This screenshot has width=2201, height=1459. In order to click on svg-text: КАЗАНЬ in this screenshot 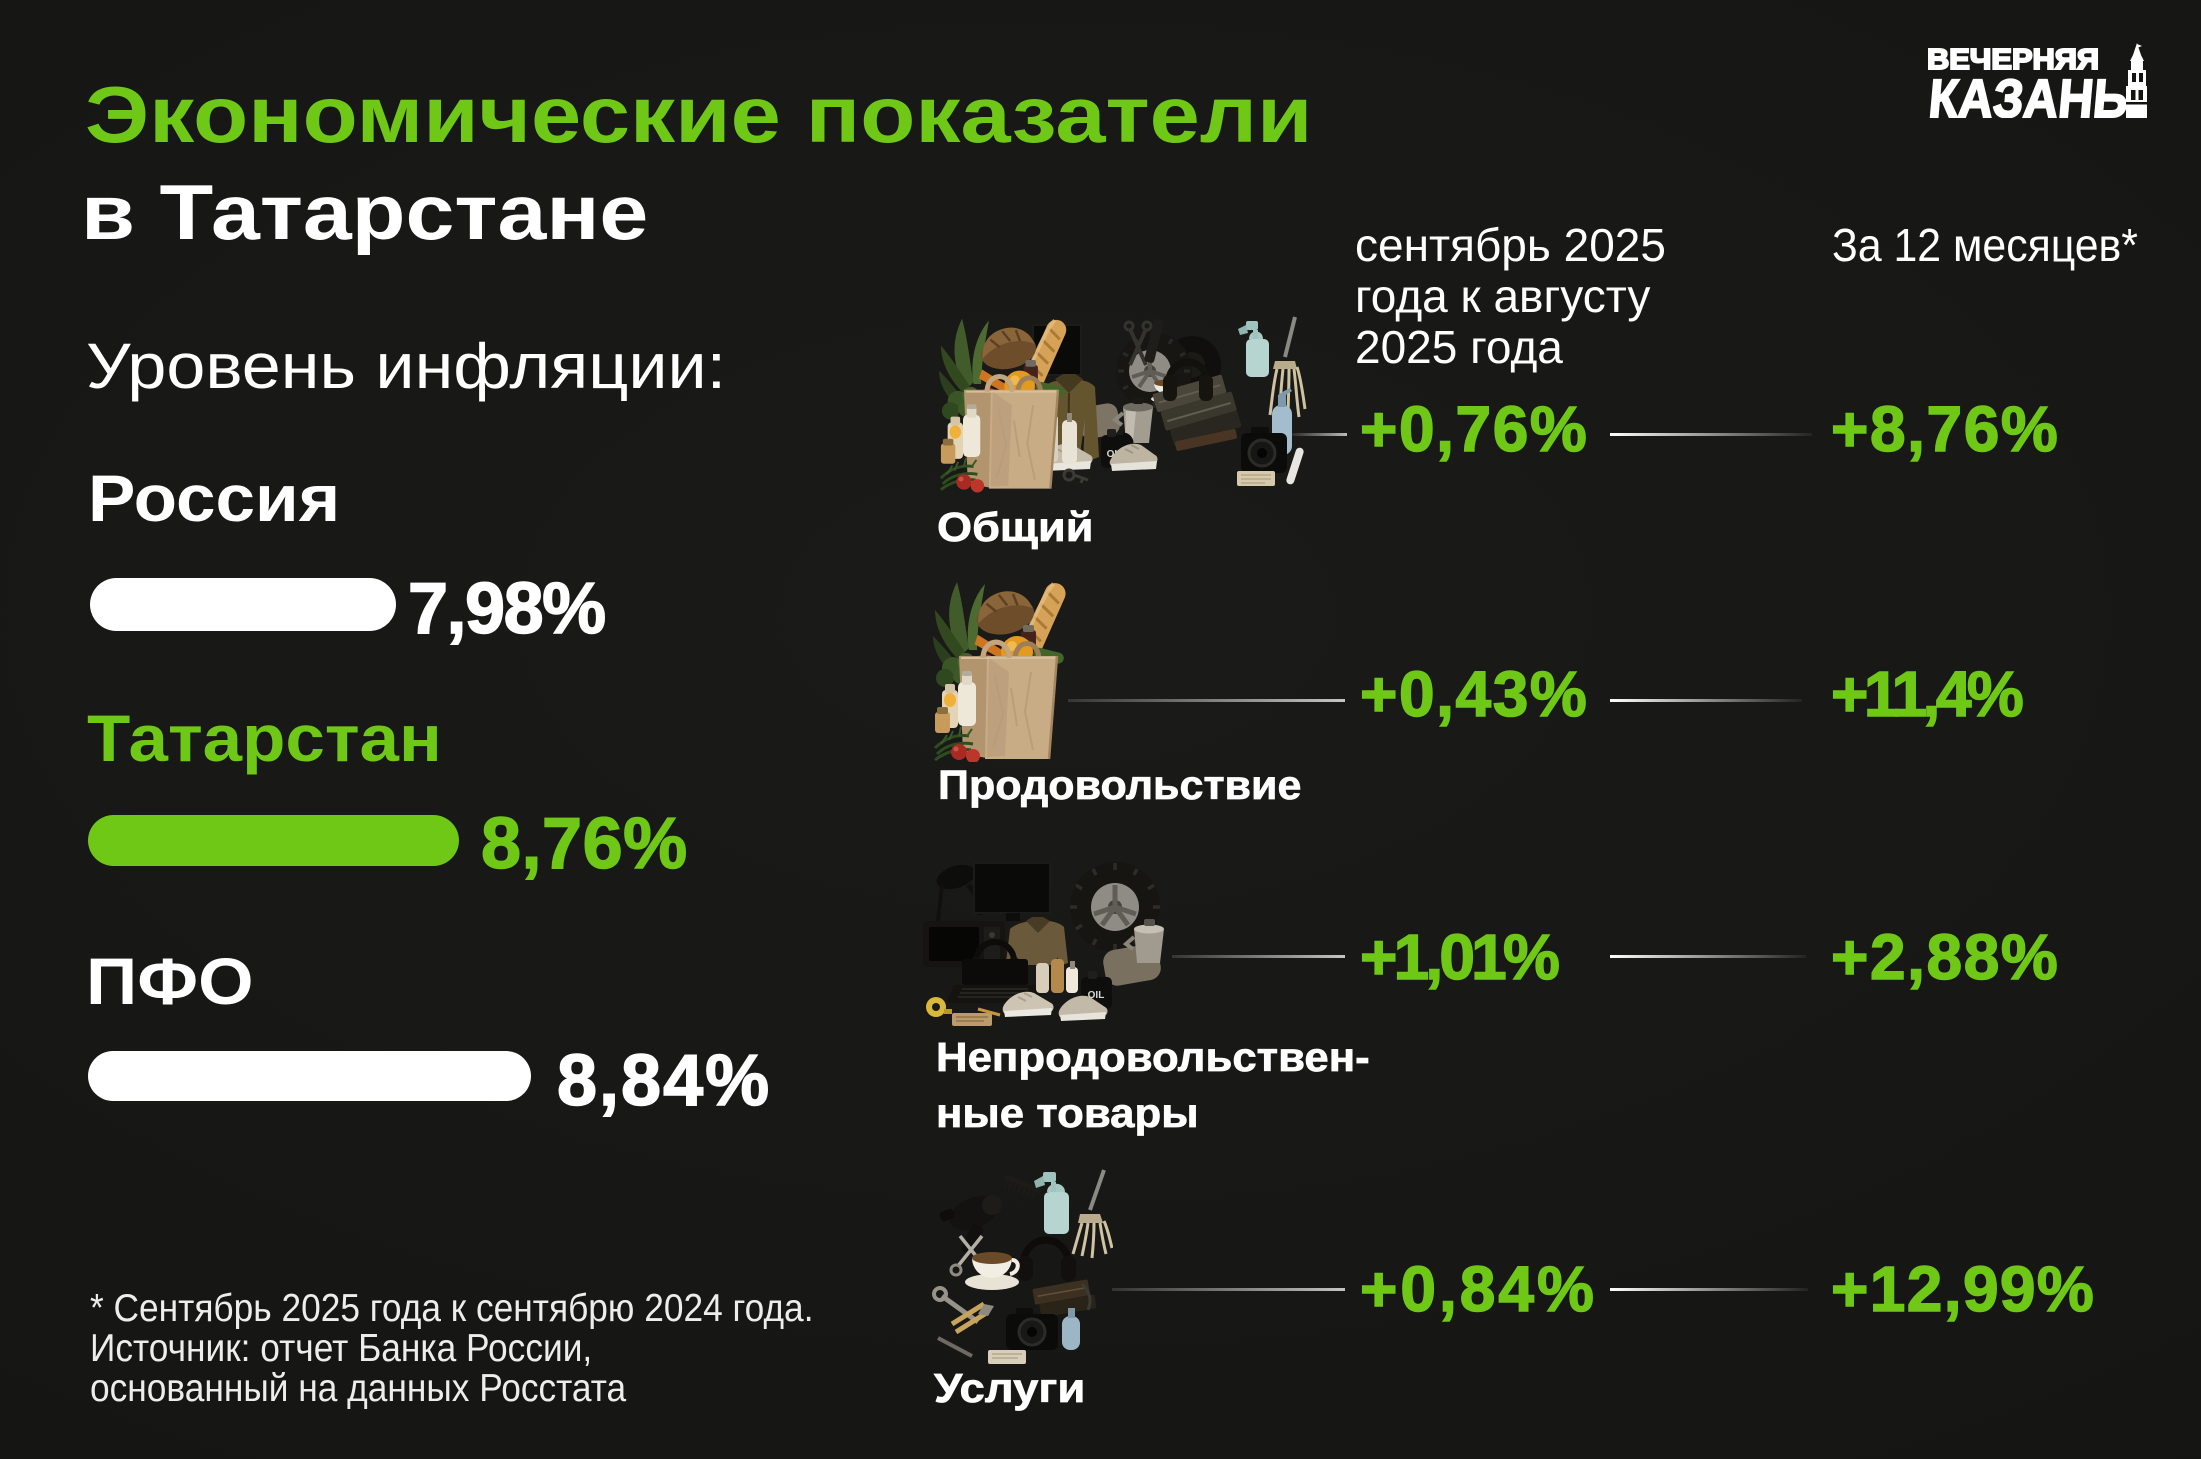, I will do `click(2029, 93)`.